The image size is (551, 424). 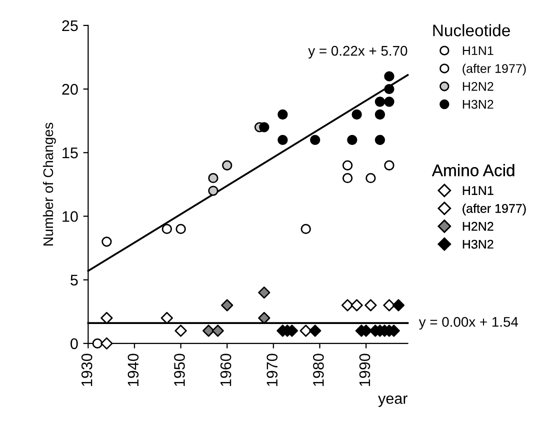 What do you see at coordinates (70, 216) in the screenshot?
I see `y-tick-label: 10` at bounding box center [70, 216].